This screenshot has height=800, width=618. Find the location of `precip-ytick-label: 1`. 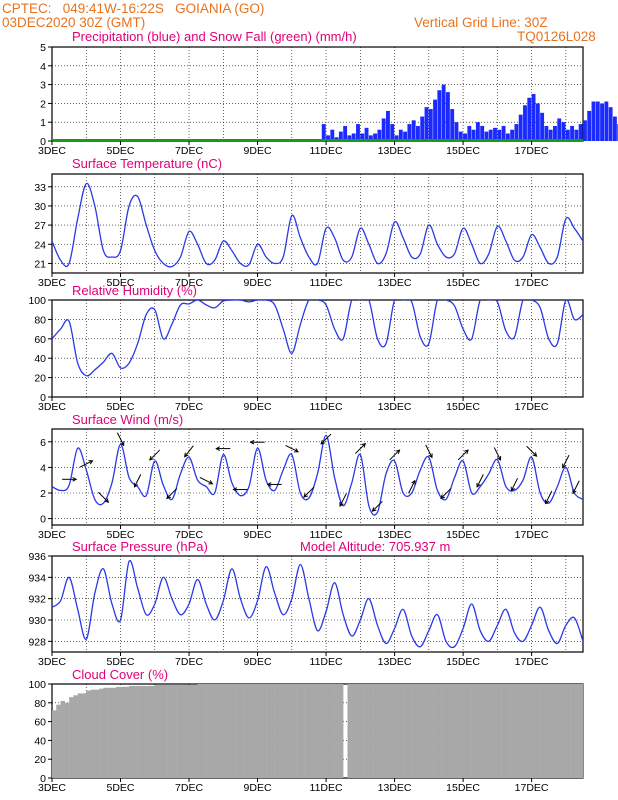

precip-ytick-label: 1 is located at coordinates (43, 123).